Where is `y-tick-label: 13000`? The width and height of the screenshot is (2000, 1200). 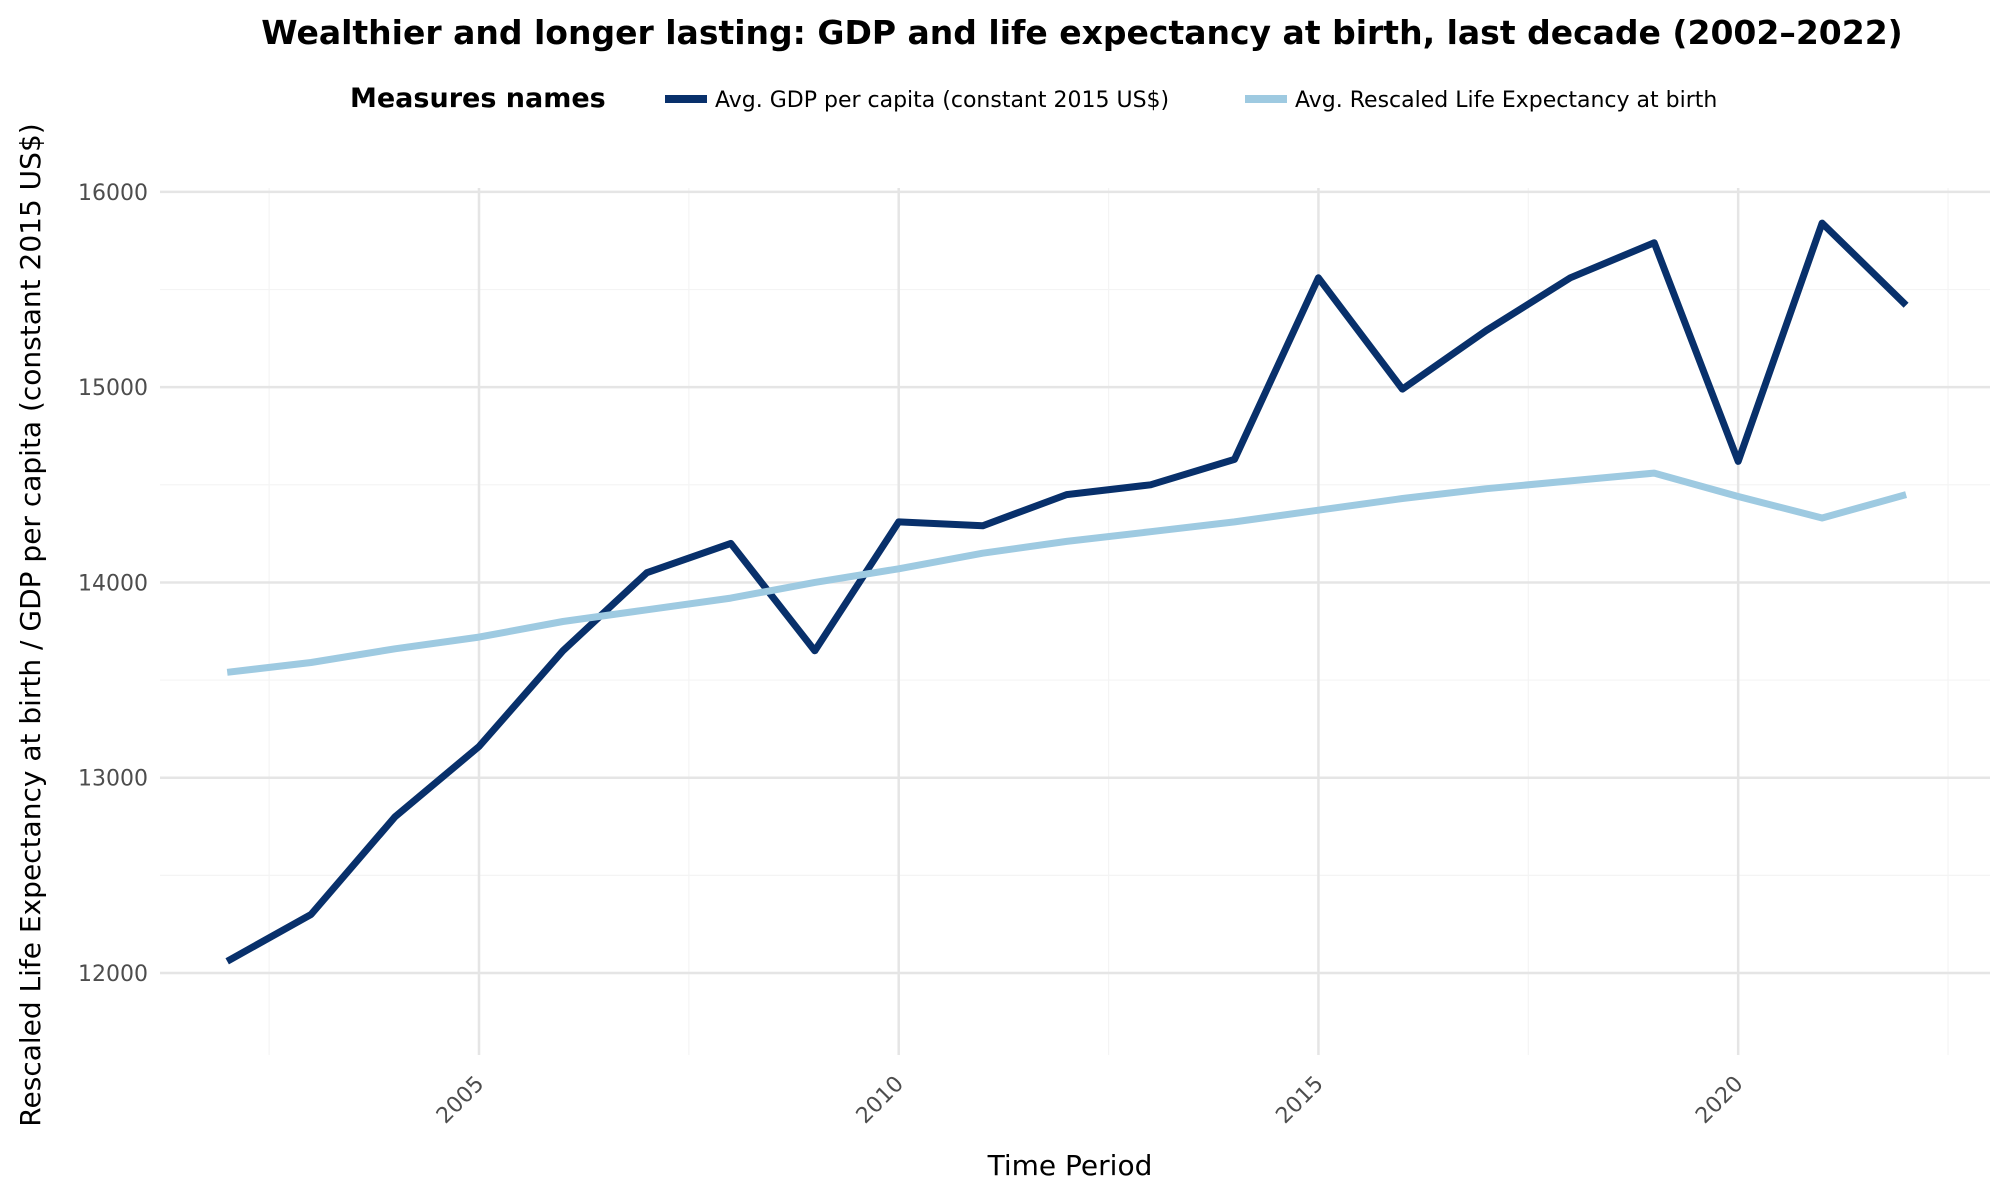 y-tick-label: 13000 is located at coordinates (113, 779).